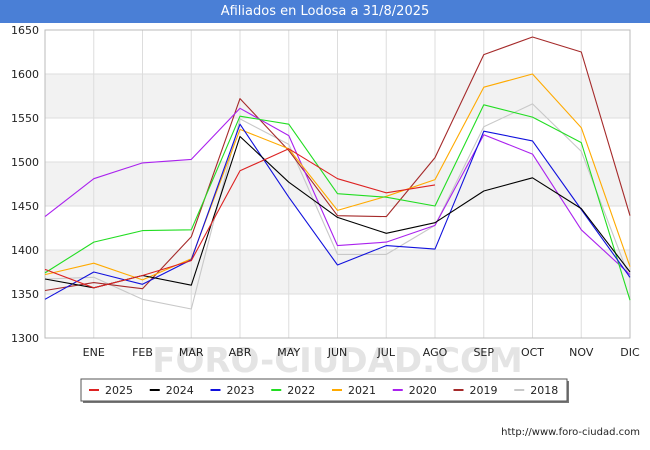 The image size is (650, 450). Describe the element at coordinates (94, 352) in the screenshot. I see `x-tick-label: ENE` at that location.